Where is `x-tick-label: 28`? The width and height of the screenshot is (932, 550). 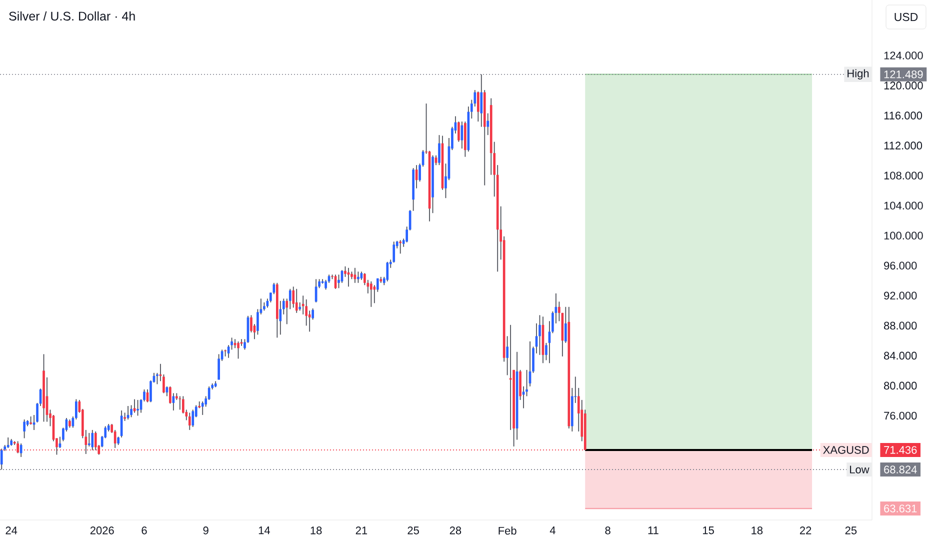
x-tick-label: 28 is located at coordinates (456, 530).